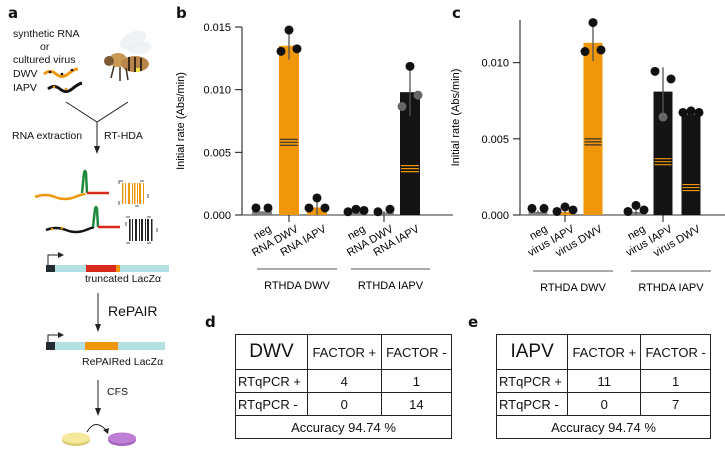 This screenshot has height=460, width=725. What do you see at coordinates (25, 74) in the screenshot?
I see `virus-label-dwv: DWV` at bounding box center [25, 74].